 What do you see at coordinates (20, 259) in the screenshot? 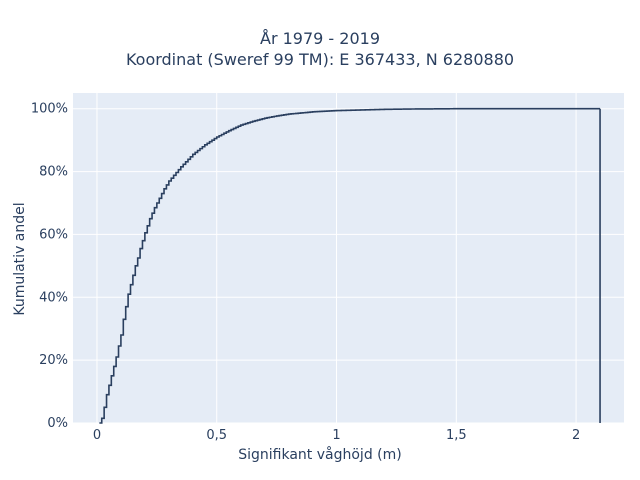
I see `y-axis-label: Kumulativ andel` at bounding box center [20, 259].